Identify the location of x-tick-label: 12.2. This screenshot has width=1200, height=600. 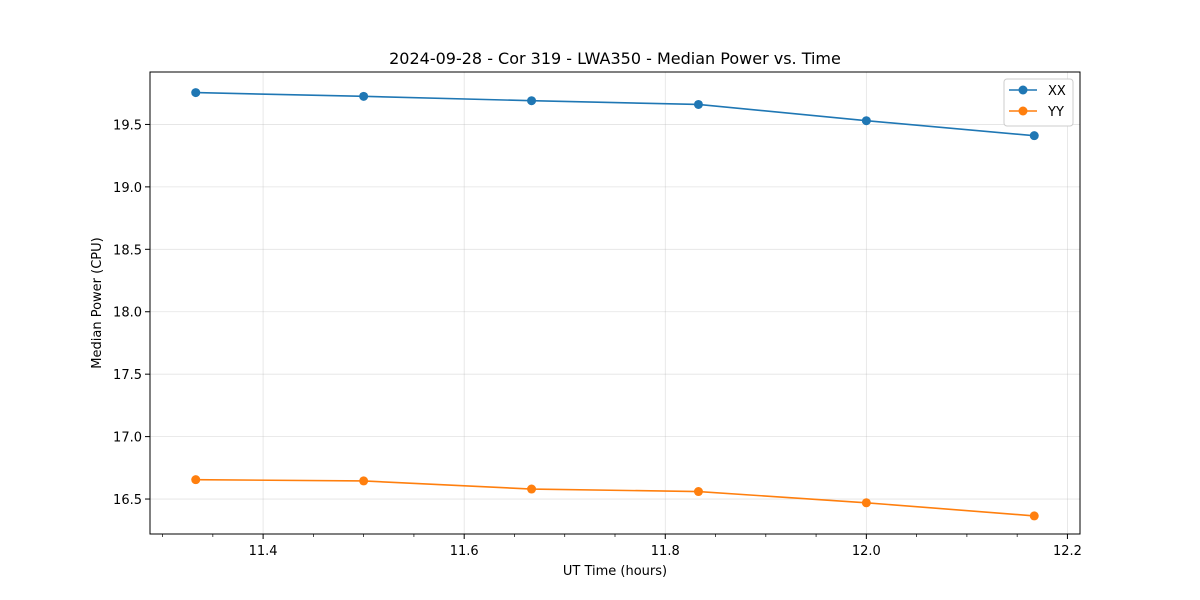
(1067, 551).